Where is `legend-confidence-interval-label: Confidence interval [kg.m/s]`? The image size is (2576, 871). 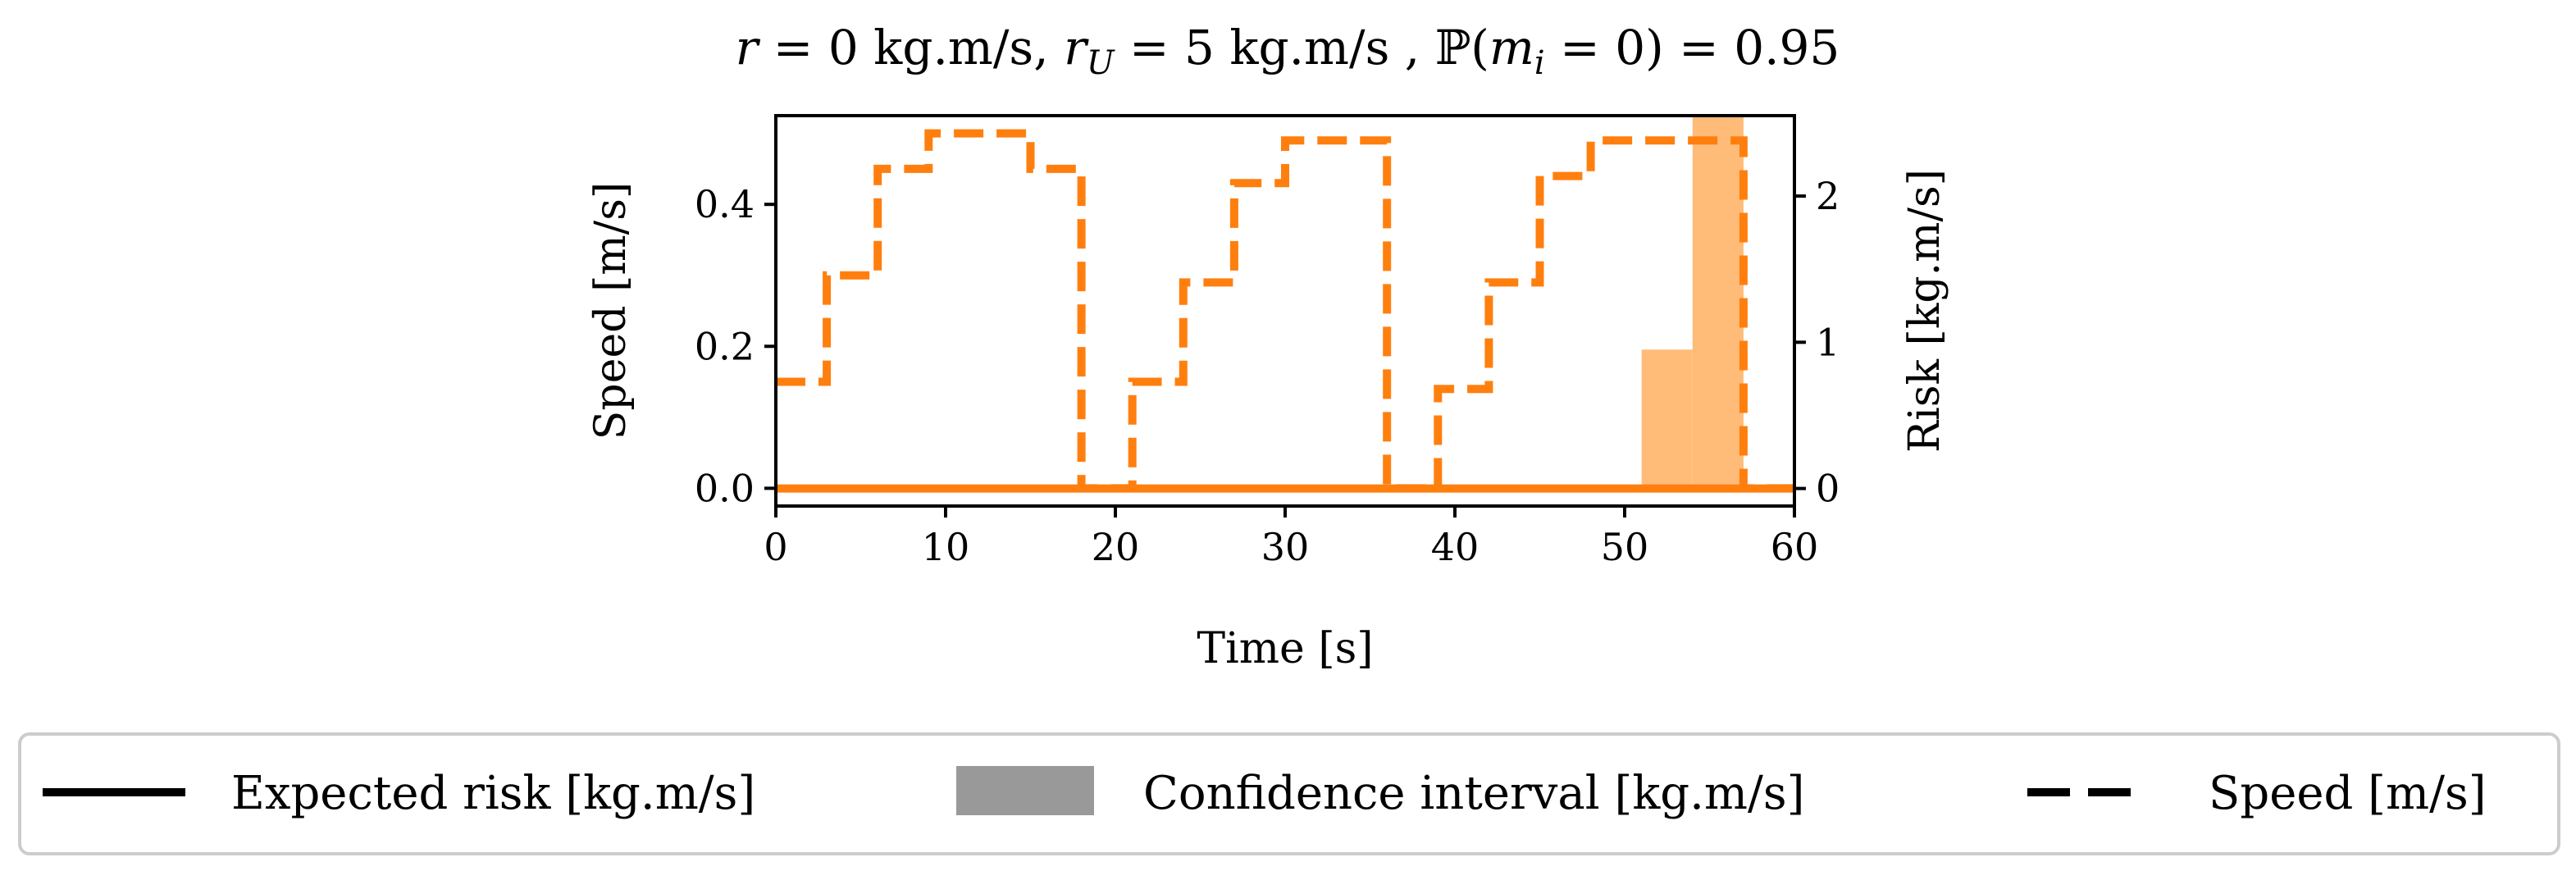 legend-confidence-interval-label: Confidence interval [kg.m/s] is located at coordinates (1473, 794).